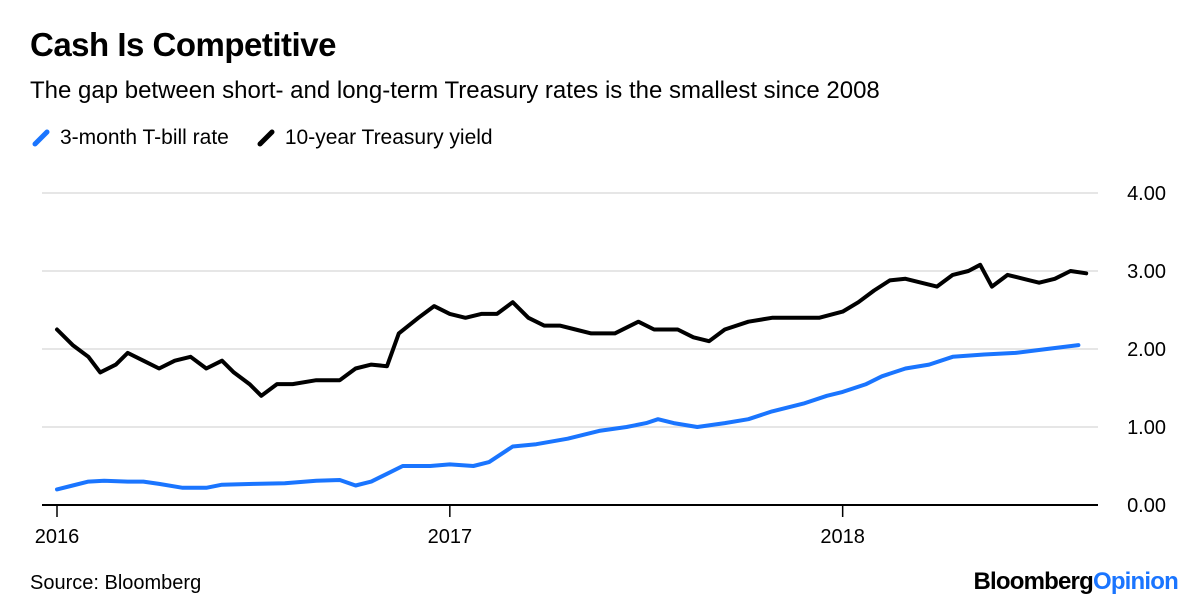  Describe the element at coordinates (1146, 428) in the screenshot. I see `y-tick-label: 1.00` at that location.